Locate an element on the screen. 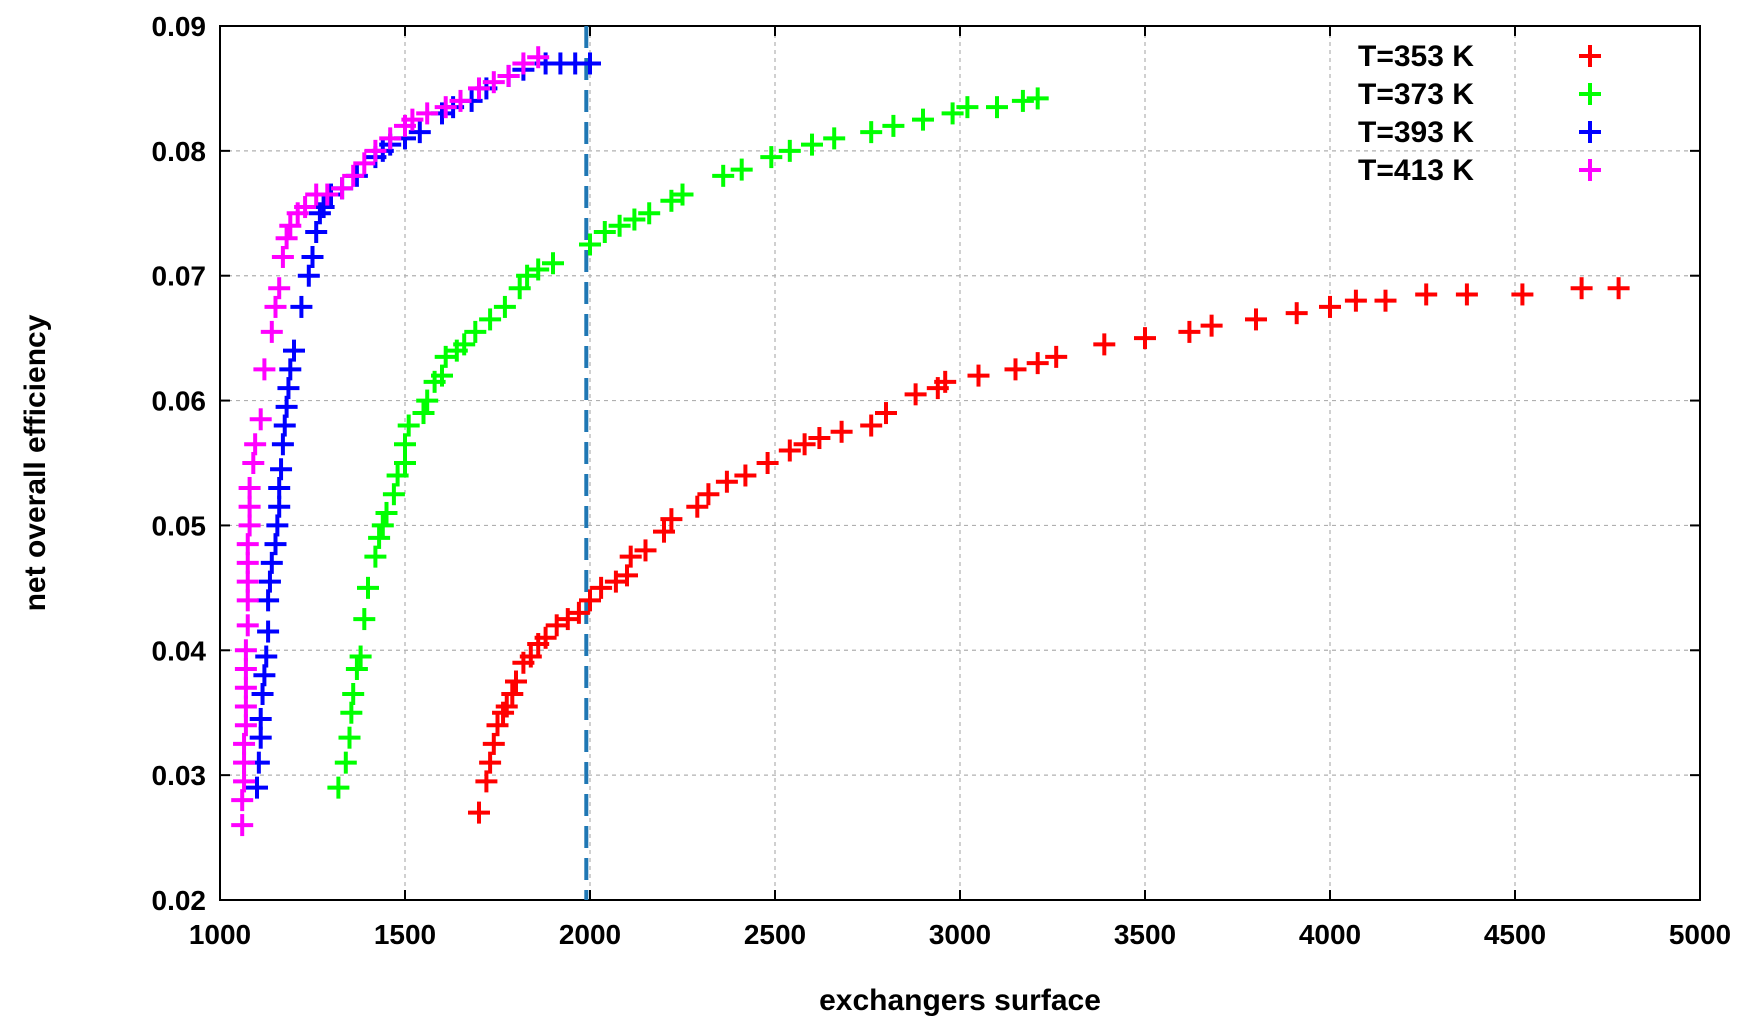 The height and width of the screenshot is (1028, 1756). x-tick-label: 2000 is located at coordinates (590, 934).